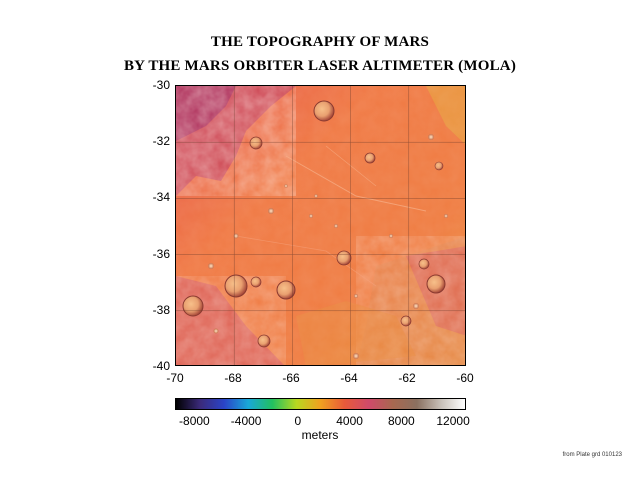  I want to click on colorbar-unit-label: meters, so click(320, 435).